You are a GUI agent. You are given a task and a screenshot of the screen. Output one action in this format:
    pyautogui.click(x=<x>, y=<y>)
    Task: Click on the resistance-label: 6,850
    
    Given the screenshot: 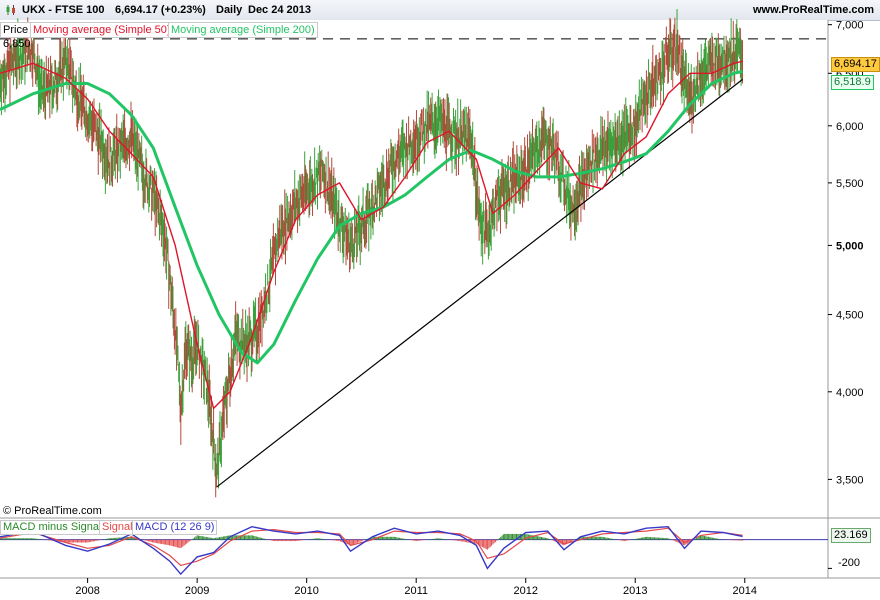 What is the action you would take?
    pyautogui.click(x=17, y=44)
    